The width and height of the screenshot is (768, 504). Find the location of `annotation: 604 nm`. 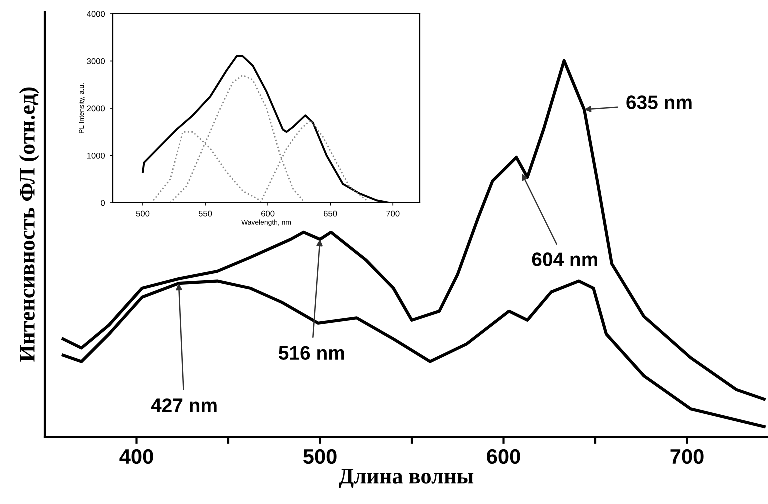

annotation: 604 nm is located at coordinates (565, 259).